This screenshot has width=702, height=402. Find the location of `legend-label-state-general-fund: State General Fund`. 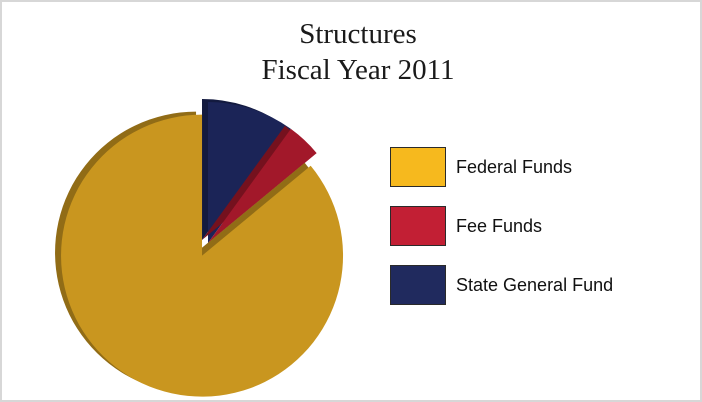

legend-label-state-general-fund: State General Fund is located at coordinates (535, 285).